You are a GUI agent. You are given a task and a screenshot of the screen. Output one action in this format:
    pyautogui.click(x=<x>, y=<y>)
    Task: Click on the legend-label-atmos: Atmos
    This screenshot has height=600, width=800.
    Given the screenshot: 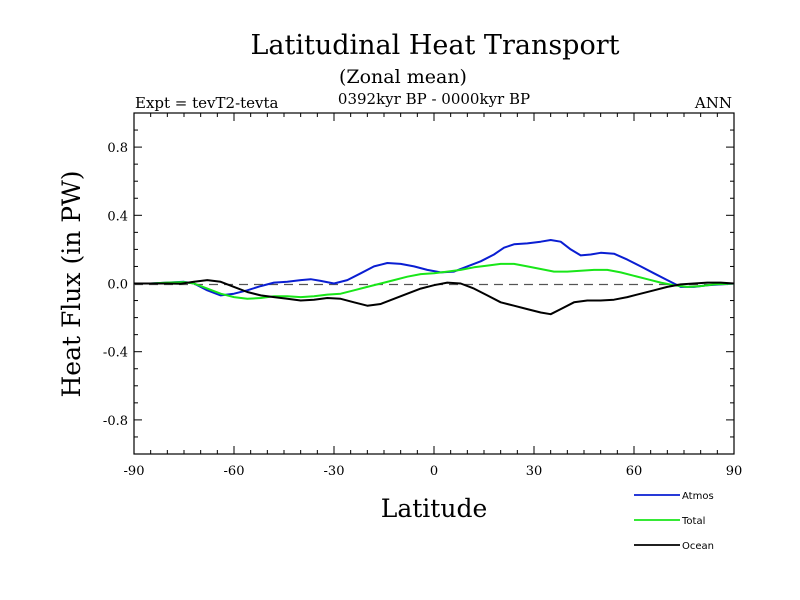 What is the action you would take?
    pyautogui.click(x=698, y=496)
    